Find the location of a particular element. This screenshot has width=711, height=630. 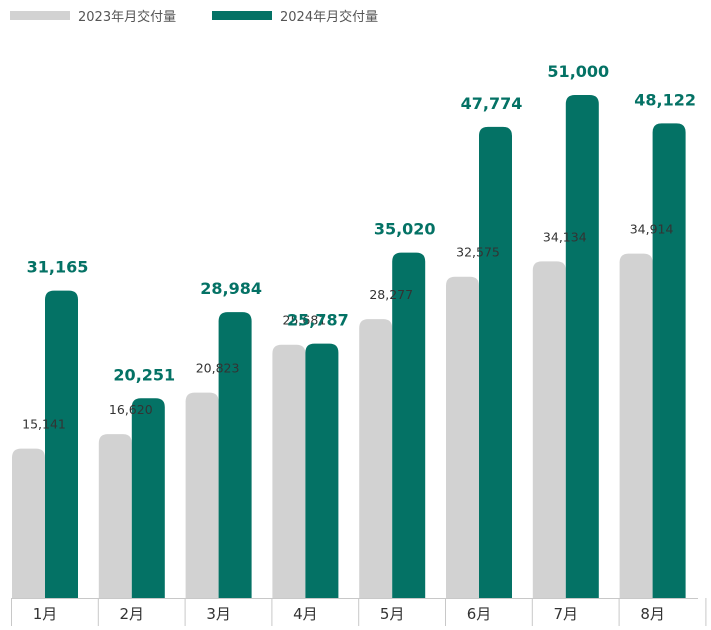

legend-label-2023: 2023年月交付量 is located at coordinates (127, 17).